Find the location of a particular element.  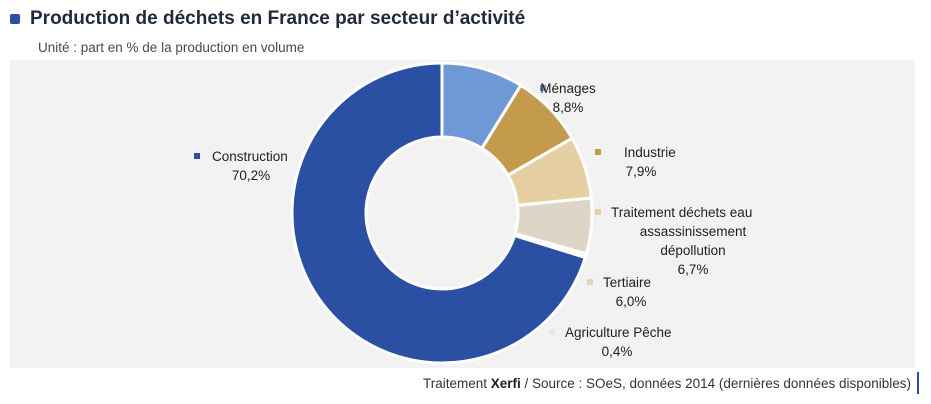

value-label: 6,0% is located at coordinates (631, 301).